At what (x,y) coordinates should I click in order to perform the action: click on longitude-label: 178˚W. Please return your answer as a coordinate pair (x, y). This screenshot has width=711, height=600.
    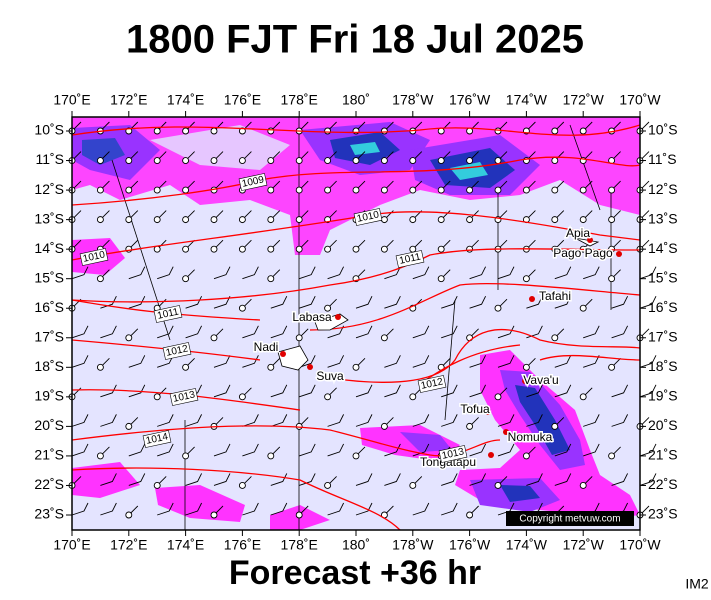
    Looking at the image, I should click on (413, 100).